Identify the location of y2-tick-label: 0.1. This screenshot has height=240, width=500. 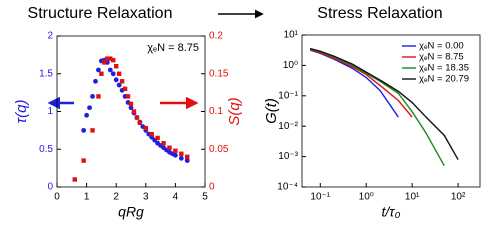
(216, 111).